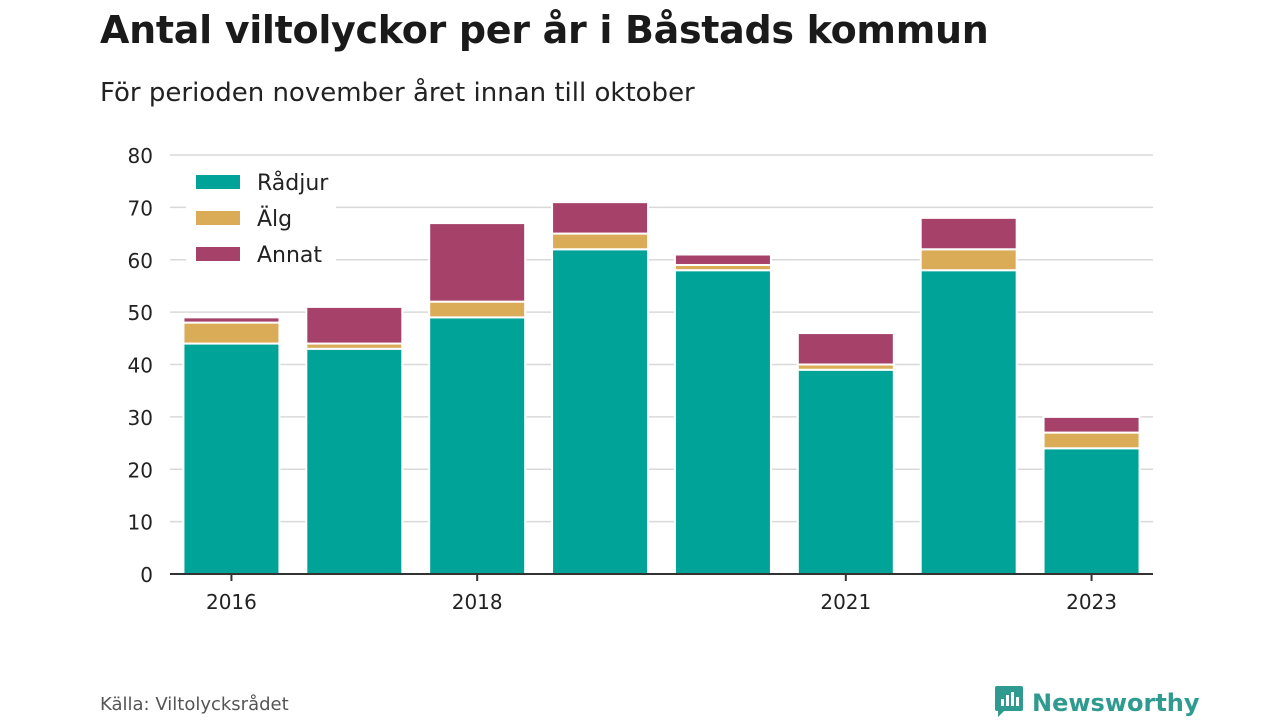 The image size is (1280, 722). What do you see at coordinates (146, 575) in the screenshot?
I see `y-tick-label: 0` at bounding box center [146, 575].